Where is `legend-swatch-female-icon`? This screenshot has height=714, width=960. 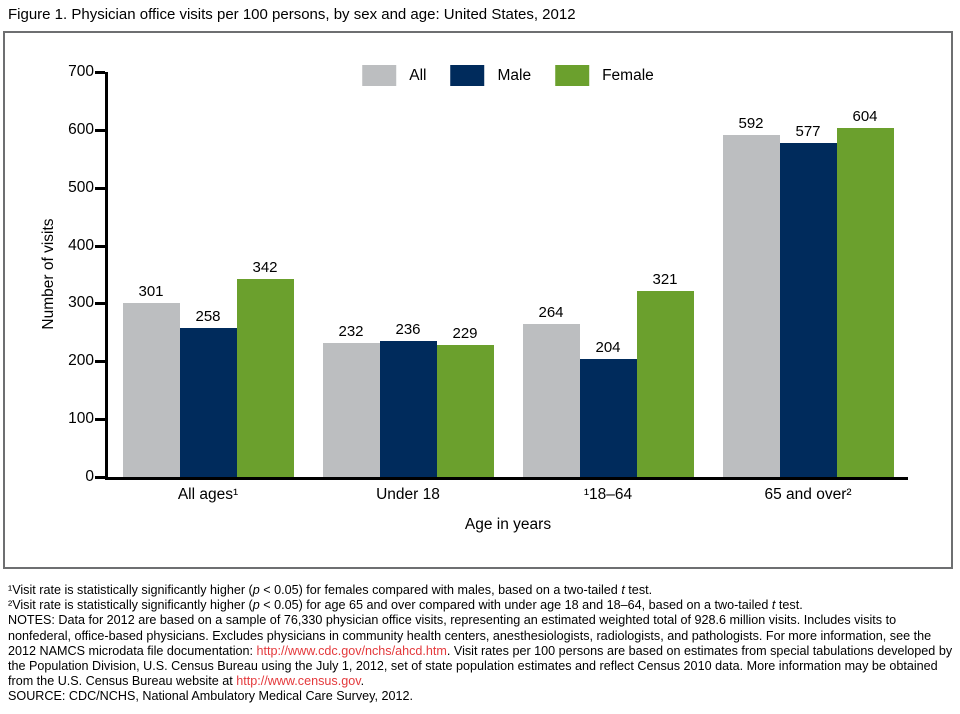
legend-swatch-female-icon is located at coordinates (572, 75).